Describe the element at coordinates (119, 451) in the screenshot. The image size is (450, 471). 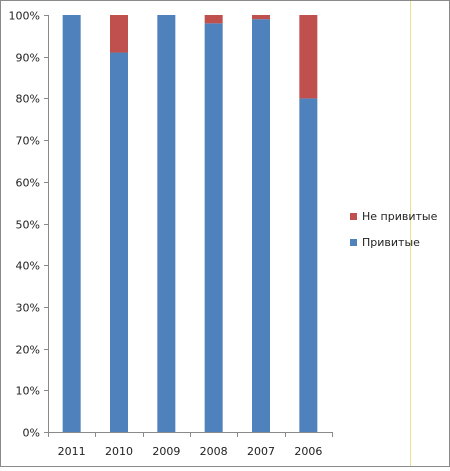
I see `x-tick-label: 2010` at that location.